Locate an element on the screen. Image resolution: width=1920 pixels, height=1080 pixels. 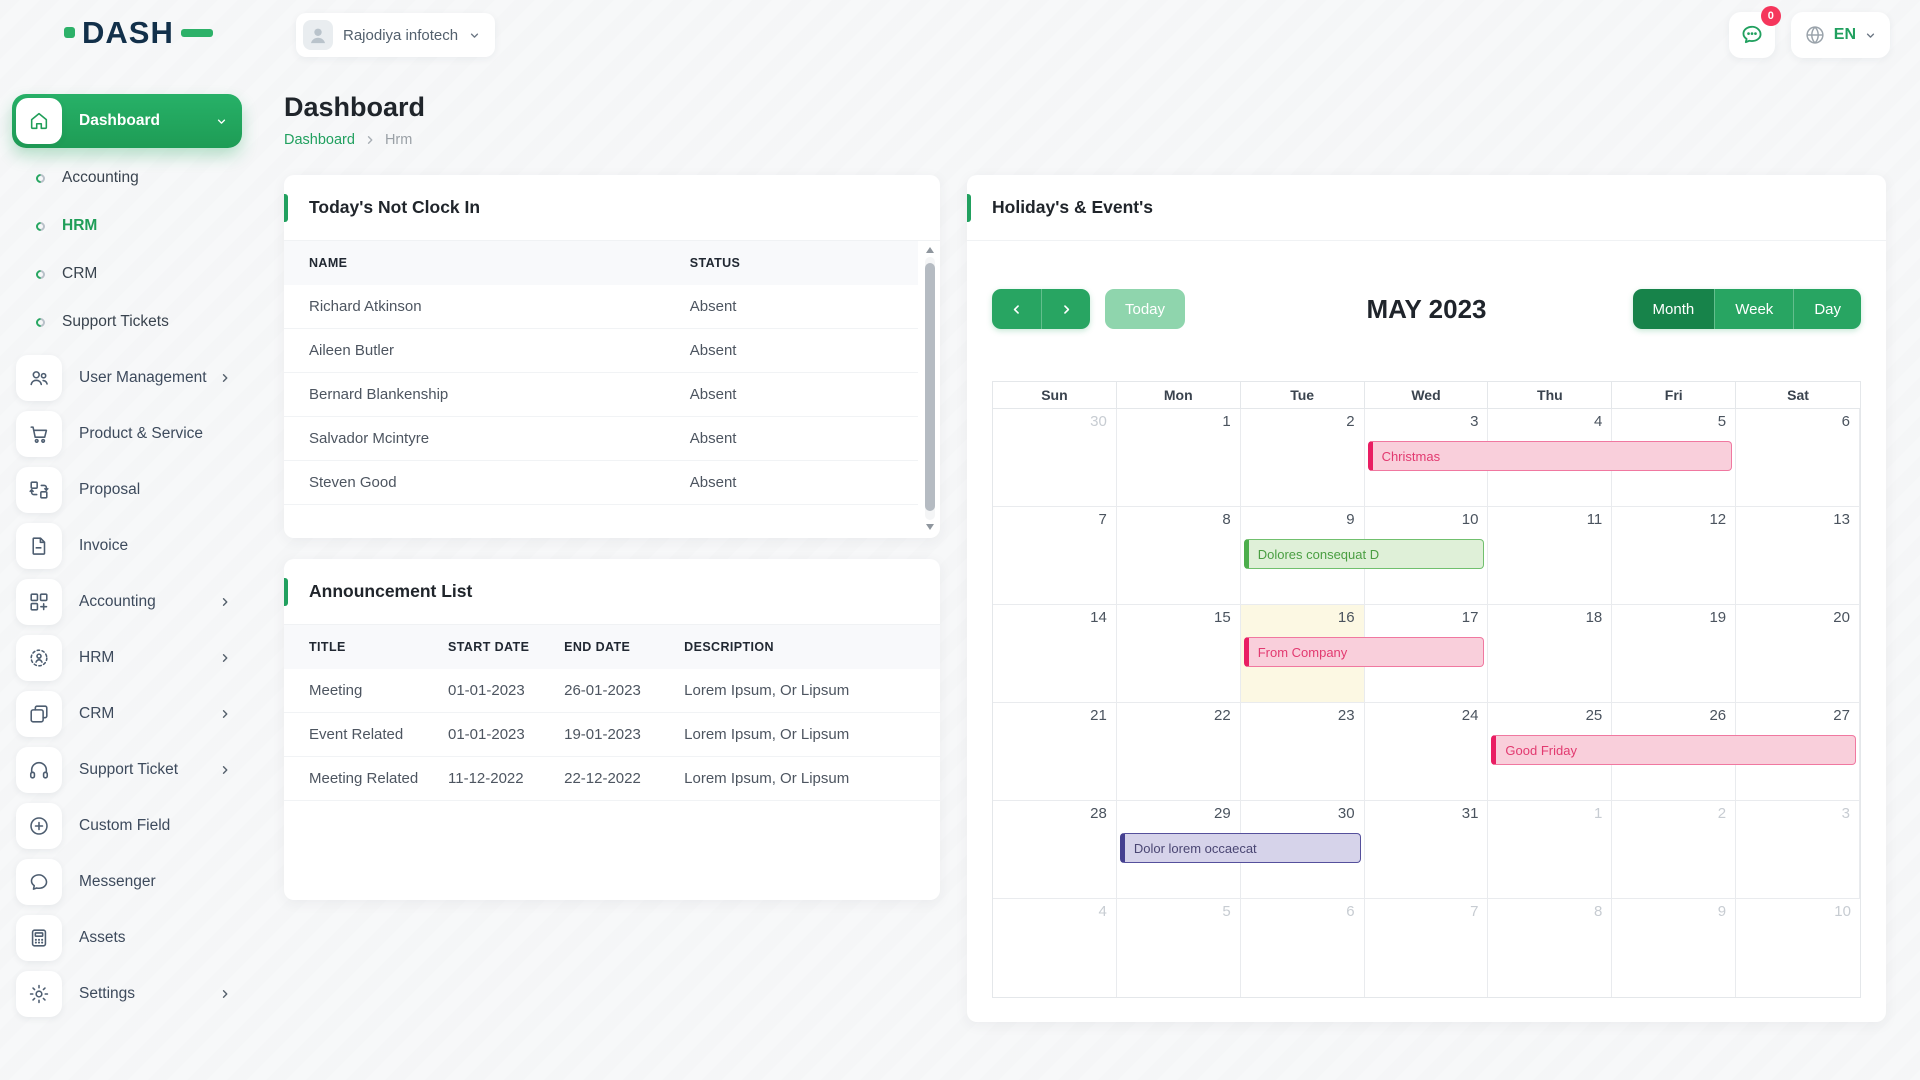
calendar-day-cell: 15 is located at coordinates (1178, 654).